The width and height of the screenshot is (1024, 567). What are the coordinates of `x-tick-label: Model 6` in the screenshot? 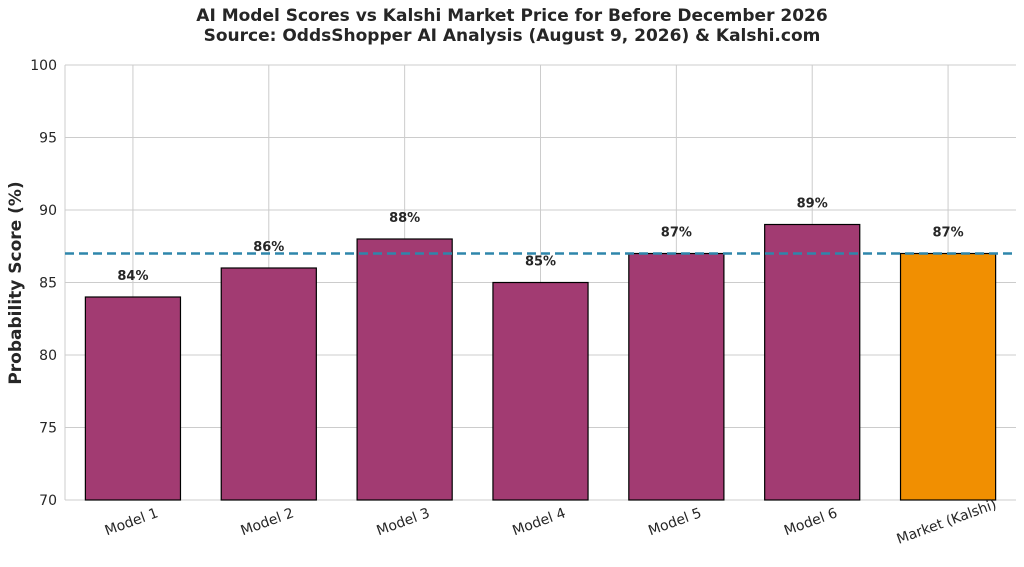 It's located at (811, 522).